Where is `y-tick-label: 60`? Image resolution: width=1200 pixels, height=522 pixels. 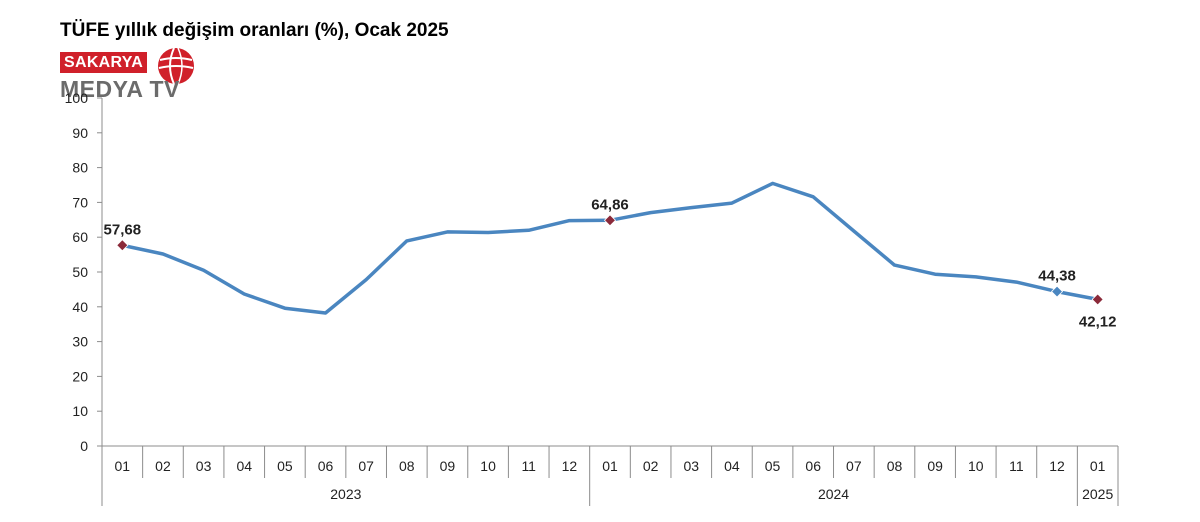 y-tick-label: 60 is located at coordinates (80, 237).